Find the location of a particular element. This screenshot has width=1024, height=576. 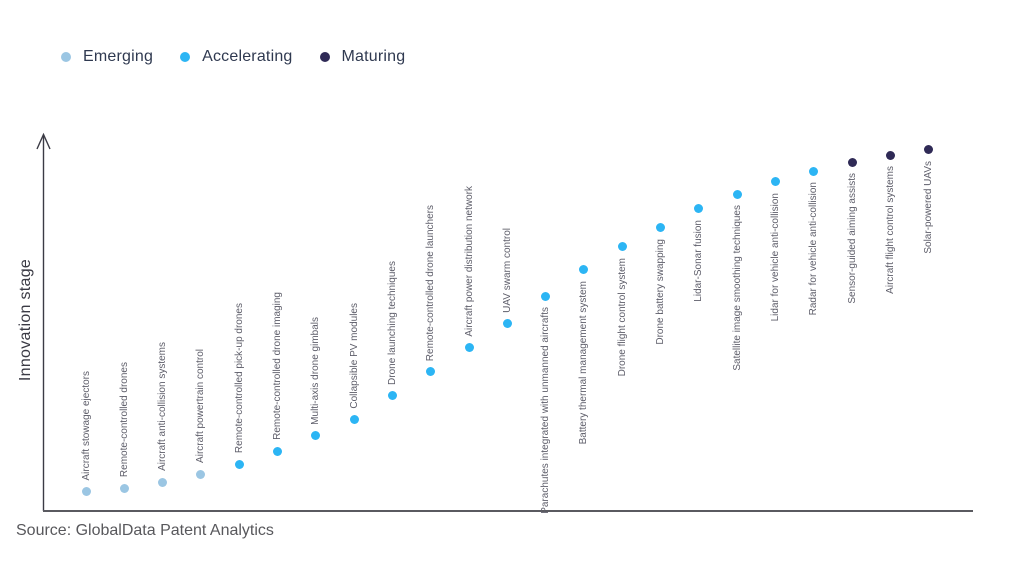

legend-item-emerging: Emerging is located at coordinates (107, 57).